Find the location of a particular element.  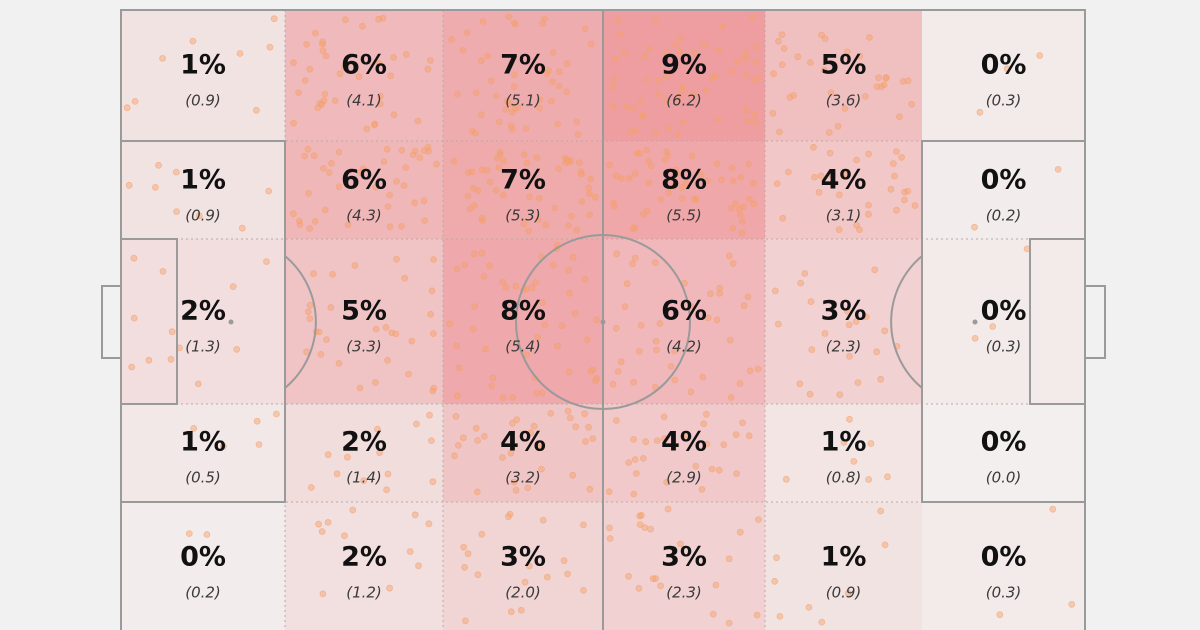

zone-count-r3-c2: (3.2) is located at coordinates (523, 478).